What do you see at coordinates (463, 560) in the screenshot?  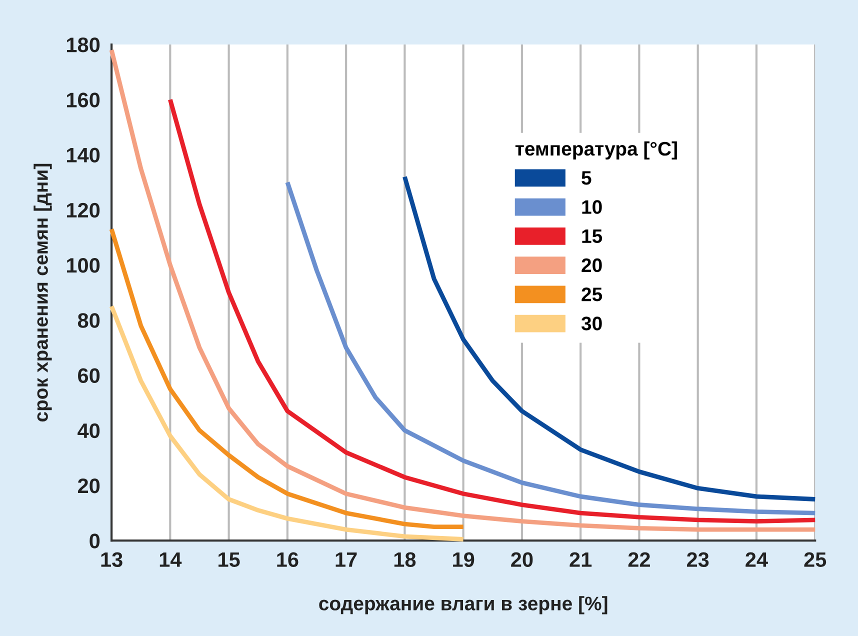 I see `x-tick-label: 19` at bounding box center [463, 560].